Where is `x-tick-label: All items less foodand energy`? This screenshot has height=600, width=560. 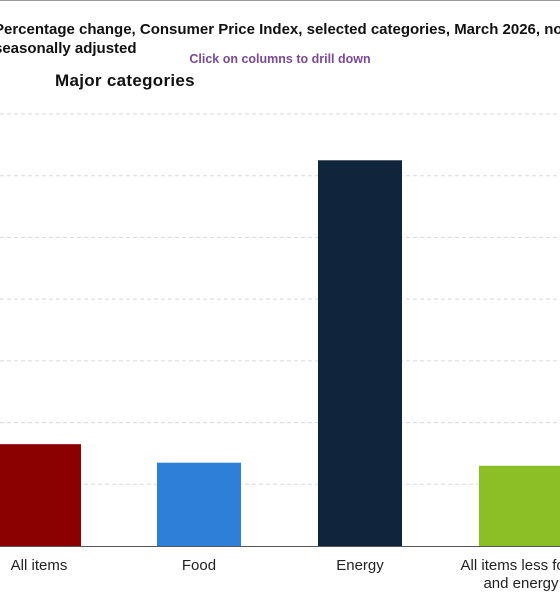
x-tick-label: All items less foodand energy is located at coordinates (510, 574).